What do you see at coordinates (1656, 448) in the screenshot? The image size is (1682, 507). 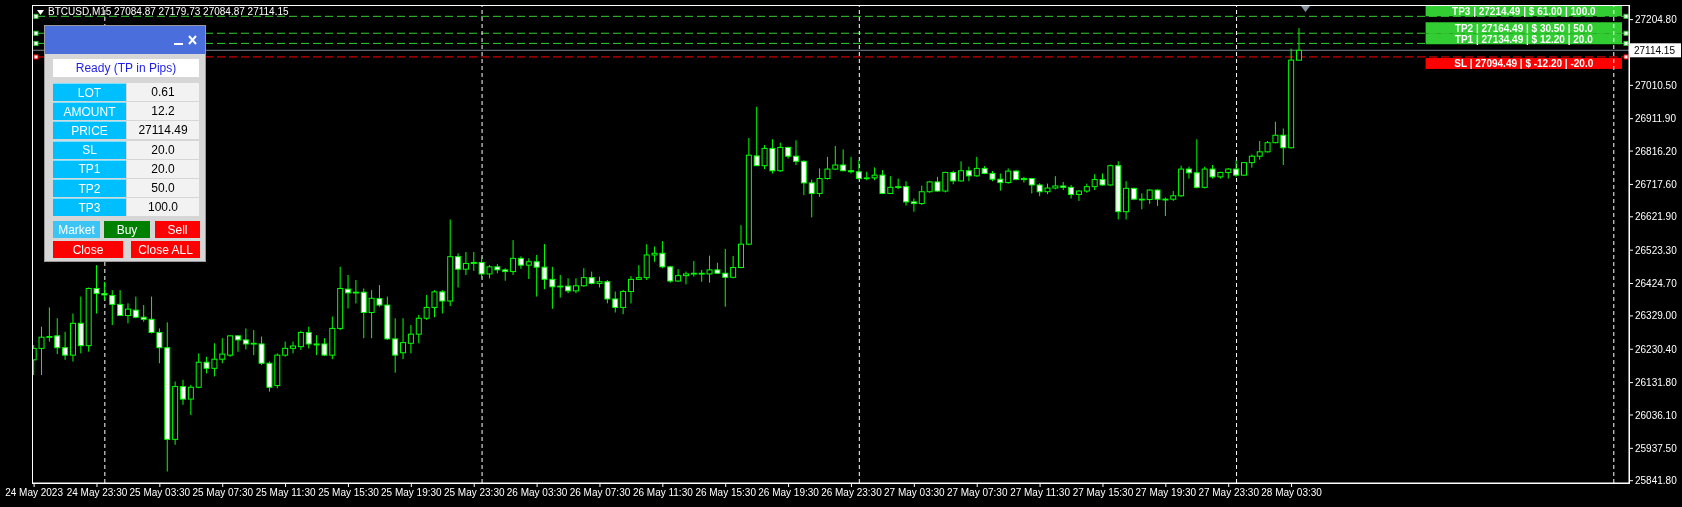 I see `y-tick-label: 25937.50` at bounding box center [1656, 448].